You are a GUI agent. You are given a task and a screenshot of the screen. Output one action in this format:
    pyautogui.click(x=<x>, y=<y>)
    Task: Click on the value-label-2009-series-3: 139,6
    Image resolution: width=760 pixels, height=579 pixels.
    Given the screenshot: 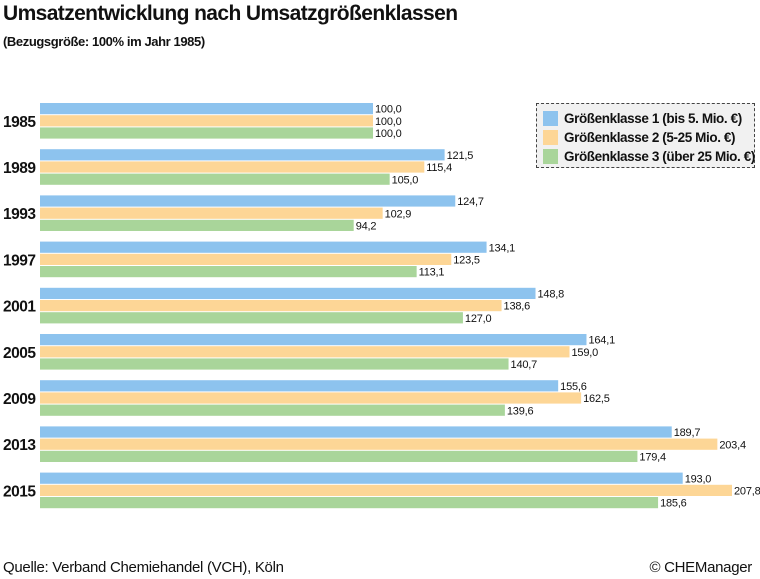 What is the action you would take?
    pyautogui.click(x=520, y=411)
    